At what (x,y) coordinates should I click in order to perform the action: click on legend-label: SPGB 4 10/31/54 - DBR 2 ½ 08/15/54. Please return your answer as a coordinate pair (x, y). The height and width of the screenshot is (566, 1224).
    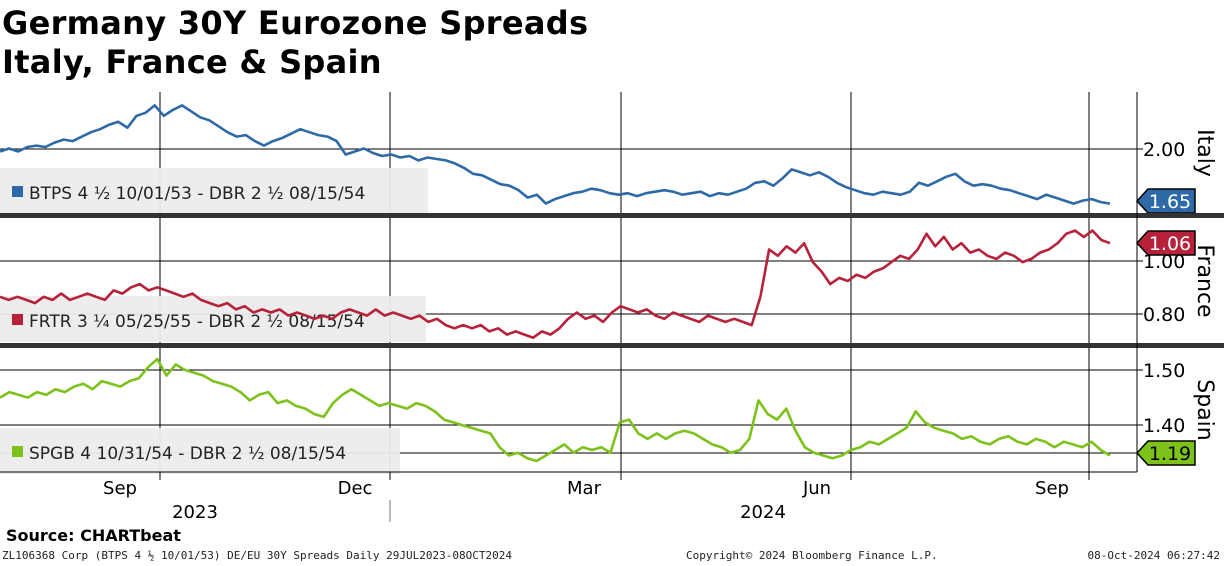
    Looking at the image, I should click on (187, 454).